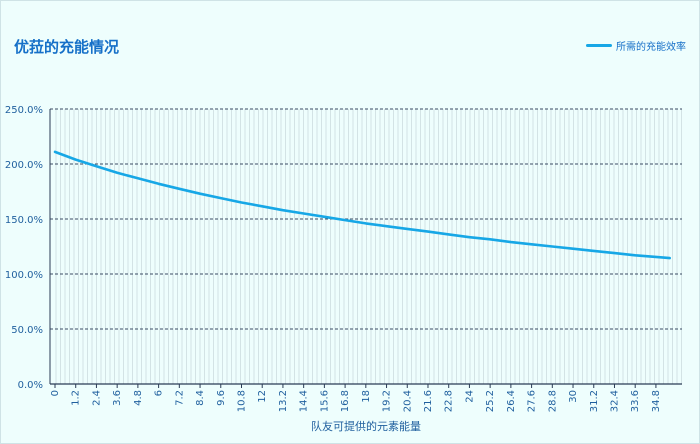  Describe the element at coordinates (159, 393) in the screenshot. I see `x-tick-label: 6` at that location.